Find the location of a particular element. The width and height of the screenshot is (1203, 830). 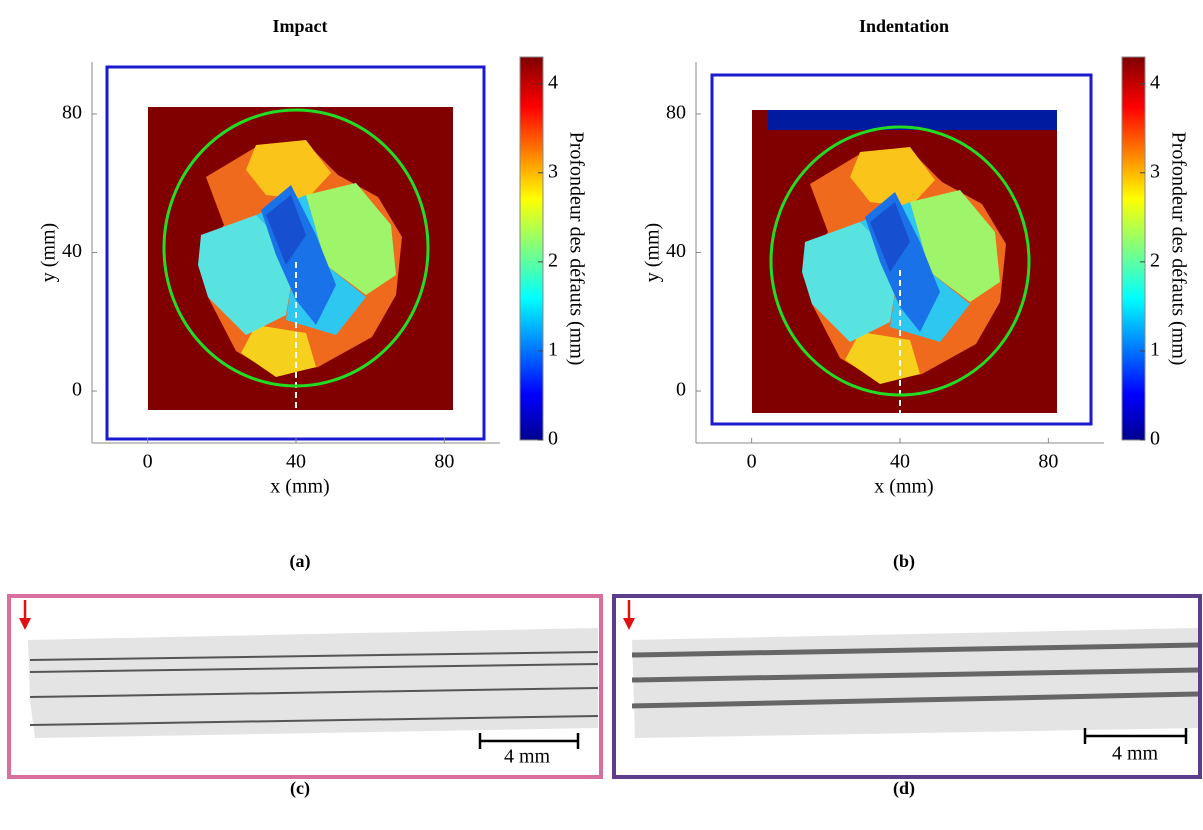

caption: (c) is located at coordinates (300, 788).